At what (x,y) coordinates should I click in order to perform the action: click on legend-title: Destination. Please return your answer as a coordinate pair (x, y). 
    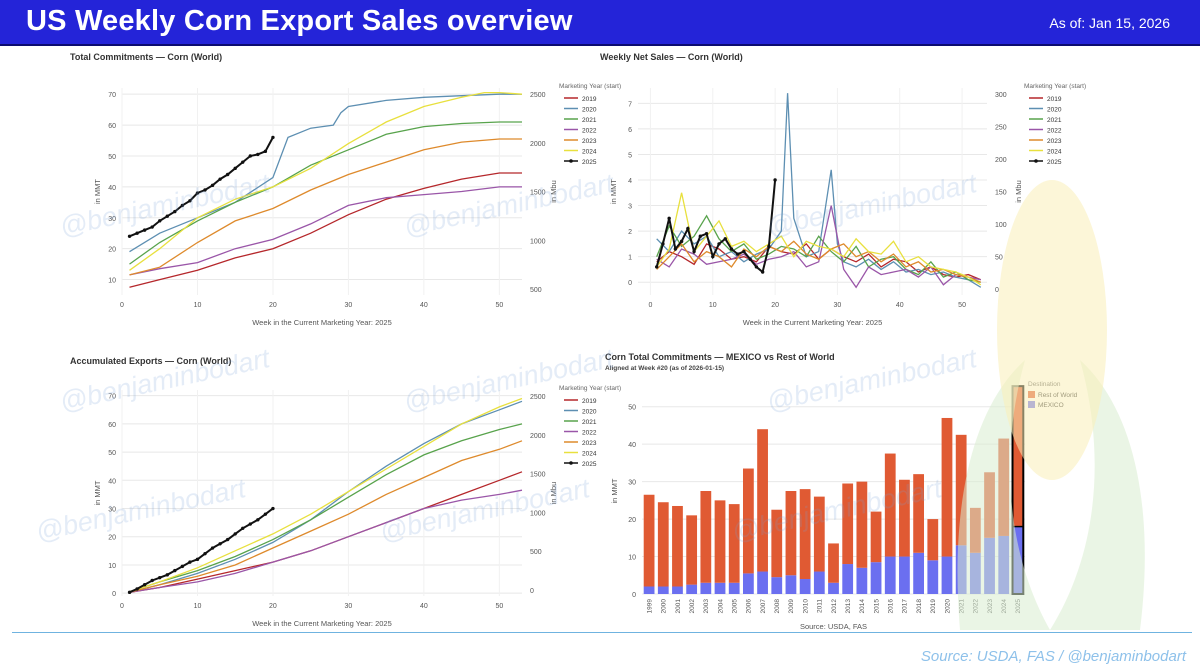
    Looking at the image, I should click on (1044, 384).